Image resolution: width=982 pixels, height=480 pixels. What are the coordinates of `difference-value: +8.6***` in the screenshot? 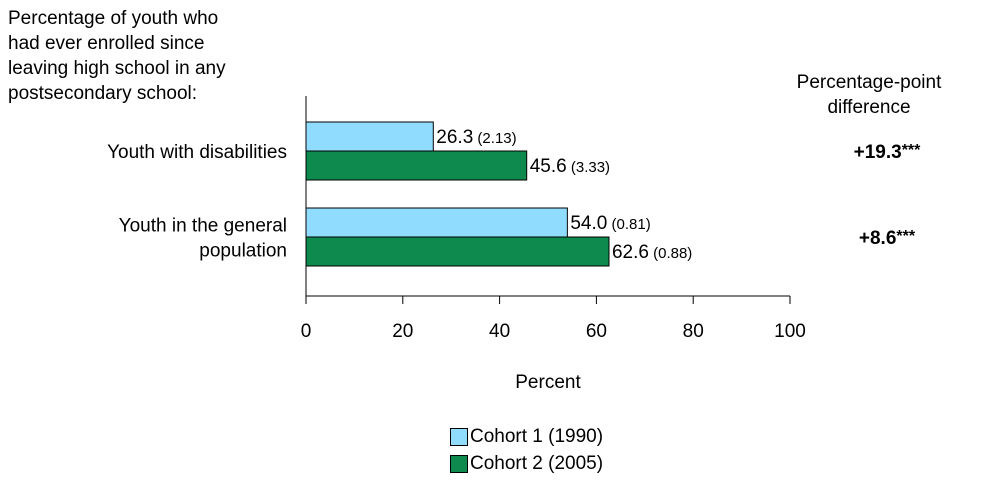 It's located at (887, 238).